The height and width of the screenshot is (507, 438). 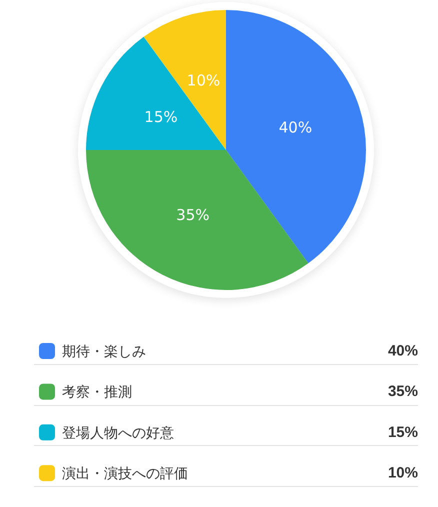 I want to click on legend-label: 演出・演技への評価, so click(x=125, y=473).